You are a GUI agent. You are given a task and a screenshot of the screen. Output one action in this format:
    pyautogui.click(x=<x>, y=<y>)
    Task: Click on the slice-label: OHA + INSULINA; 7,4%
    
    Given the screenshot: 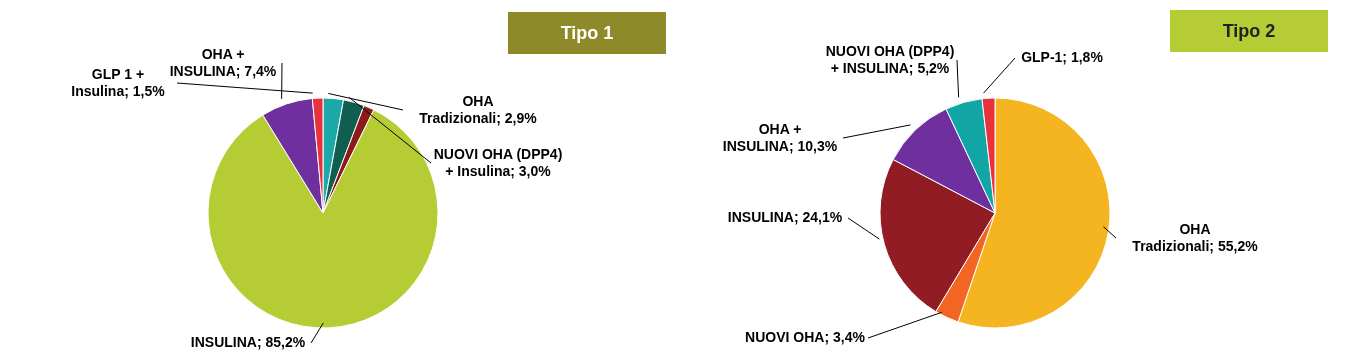 What is the action you would take?
    pyautogui.click(x=223, y=62)
    